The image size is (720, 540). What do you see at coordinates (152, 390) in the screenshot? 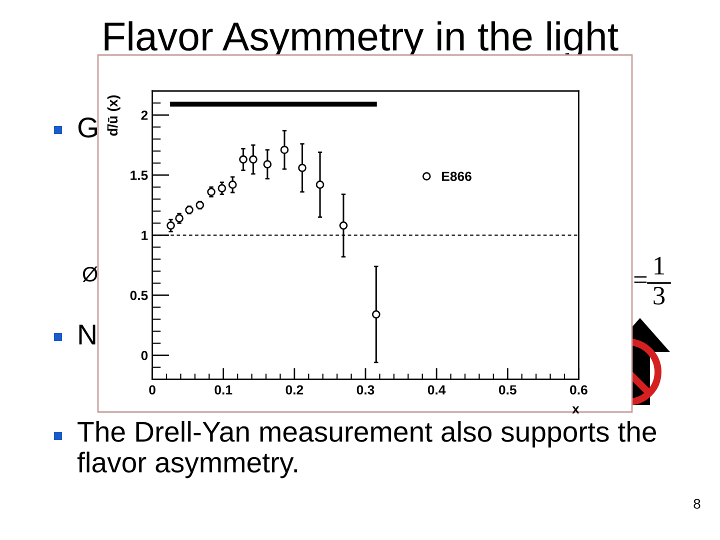
I see `x-tick-label: 0` at bounding box center [152, 390].